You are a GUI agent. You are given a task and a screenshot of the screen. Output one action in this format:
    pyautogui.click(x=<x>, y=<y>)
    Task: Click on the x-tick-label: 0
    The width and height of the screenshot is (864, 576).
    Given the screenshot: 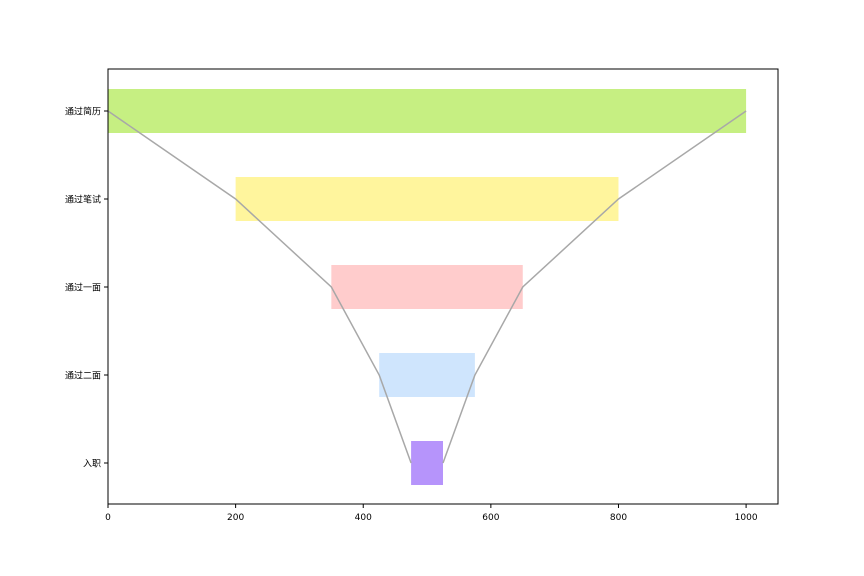 What is the action you would take?
    pyautogui.click(x=108, y=518)
    